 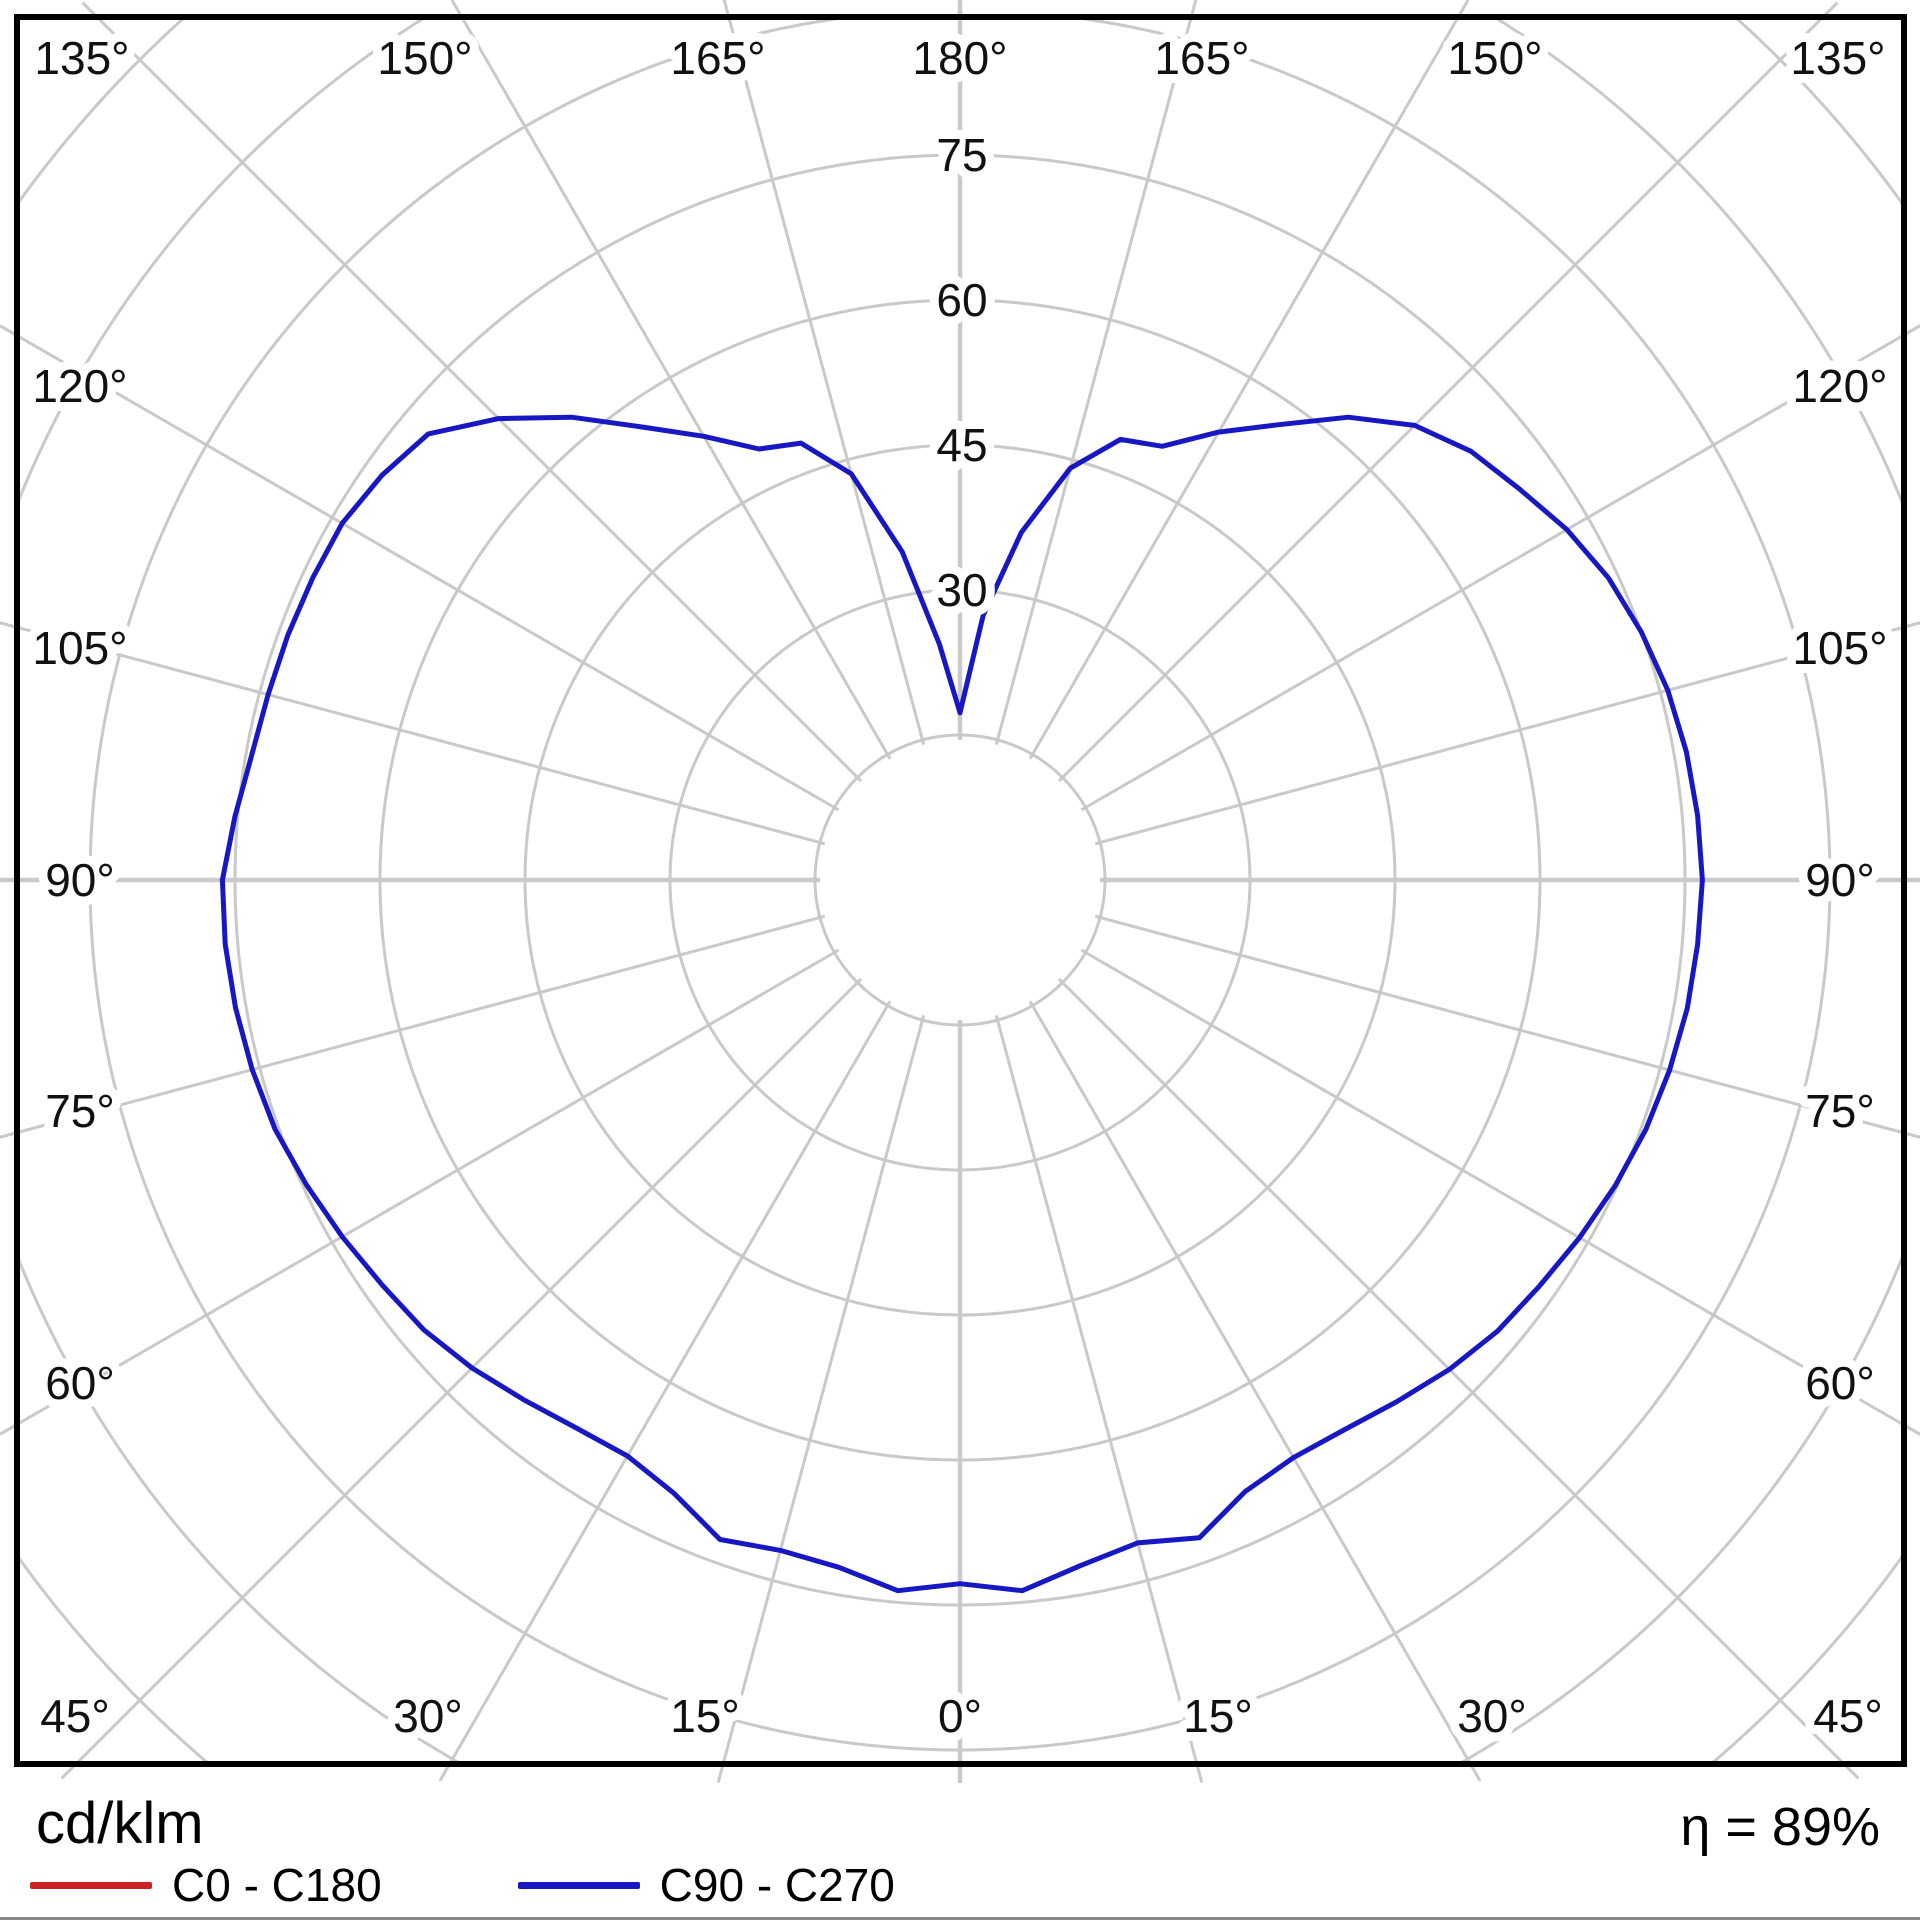 I want to click on angle-label-left: 105°, so click(x=79, y=648).